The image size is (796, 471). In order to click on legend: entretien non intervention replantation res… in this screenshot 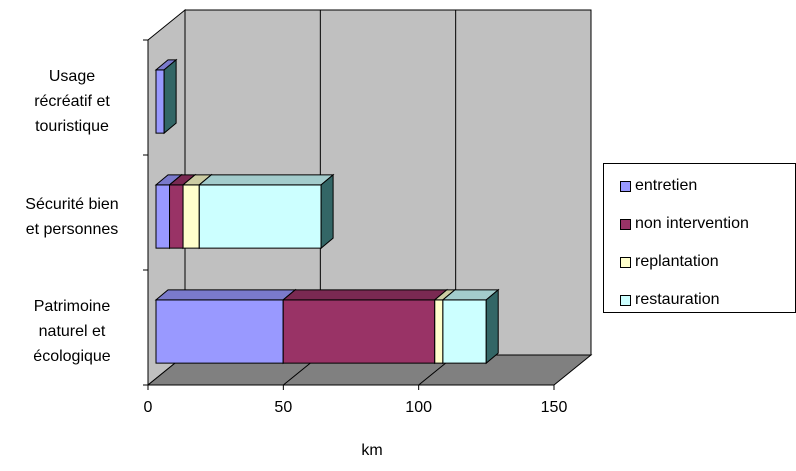, I will do `click(699, 238)`.